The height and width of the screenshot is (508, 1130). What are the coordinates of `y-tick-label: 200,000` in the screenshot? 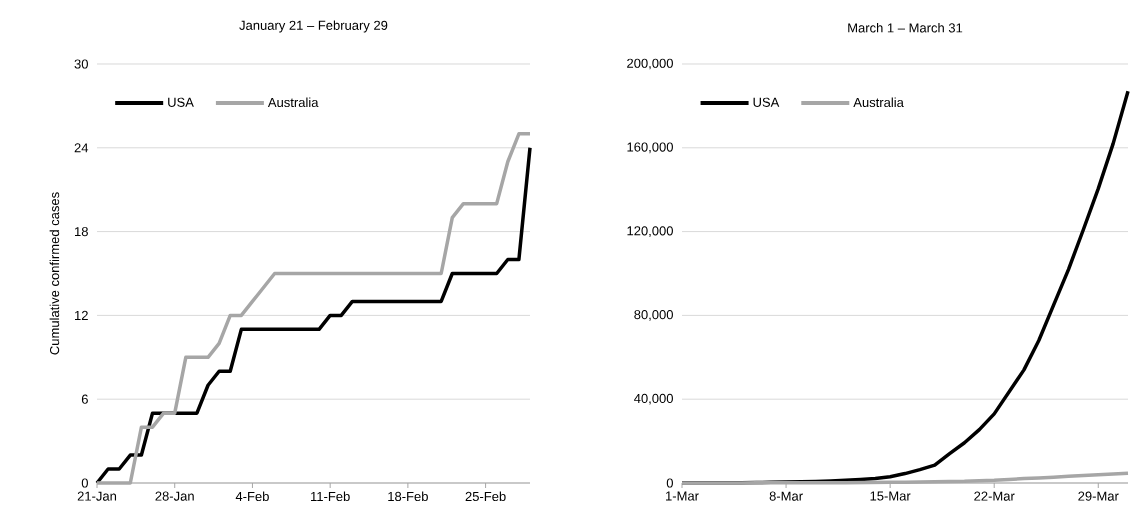 It's located at (650, 64).